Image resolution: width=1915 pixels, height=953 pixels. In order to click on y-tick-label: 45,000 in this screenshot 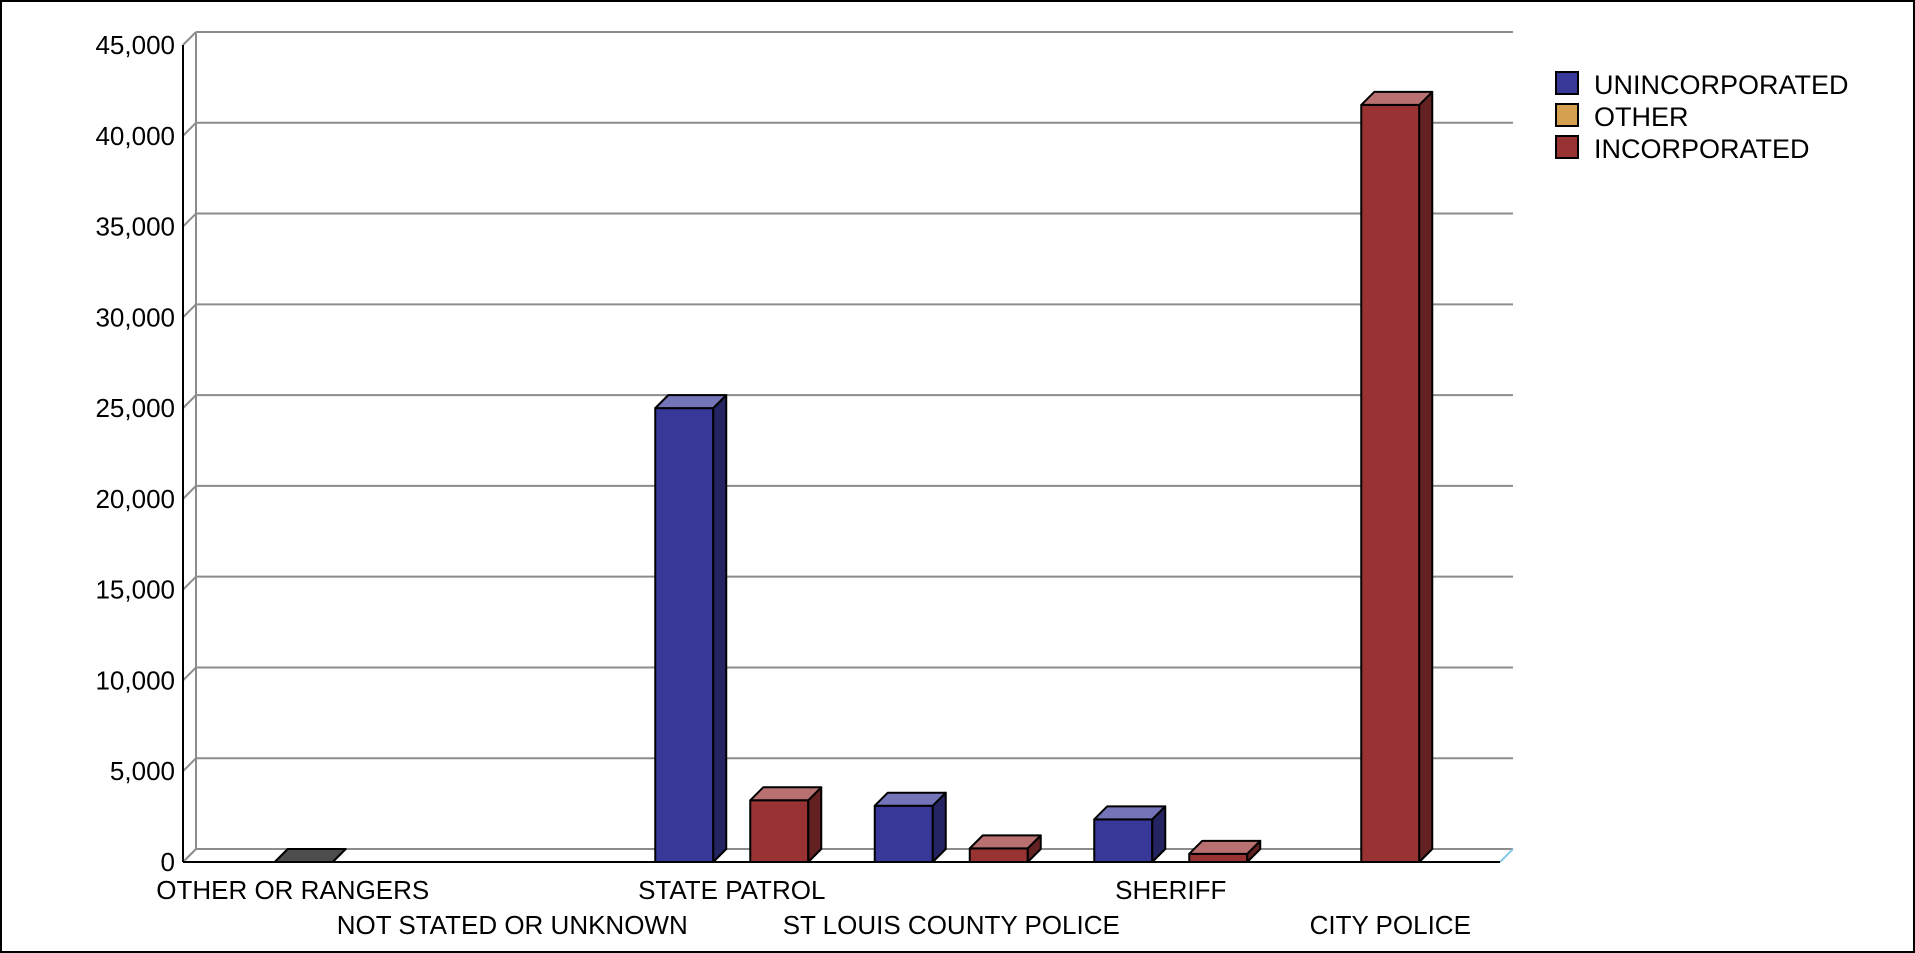, I will do `click(135, 45)`.